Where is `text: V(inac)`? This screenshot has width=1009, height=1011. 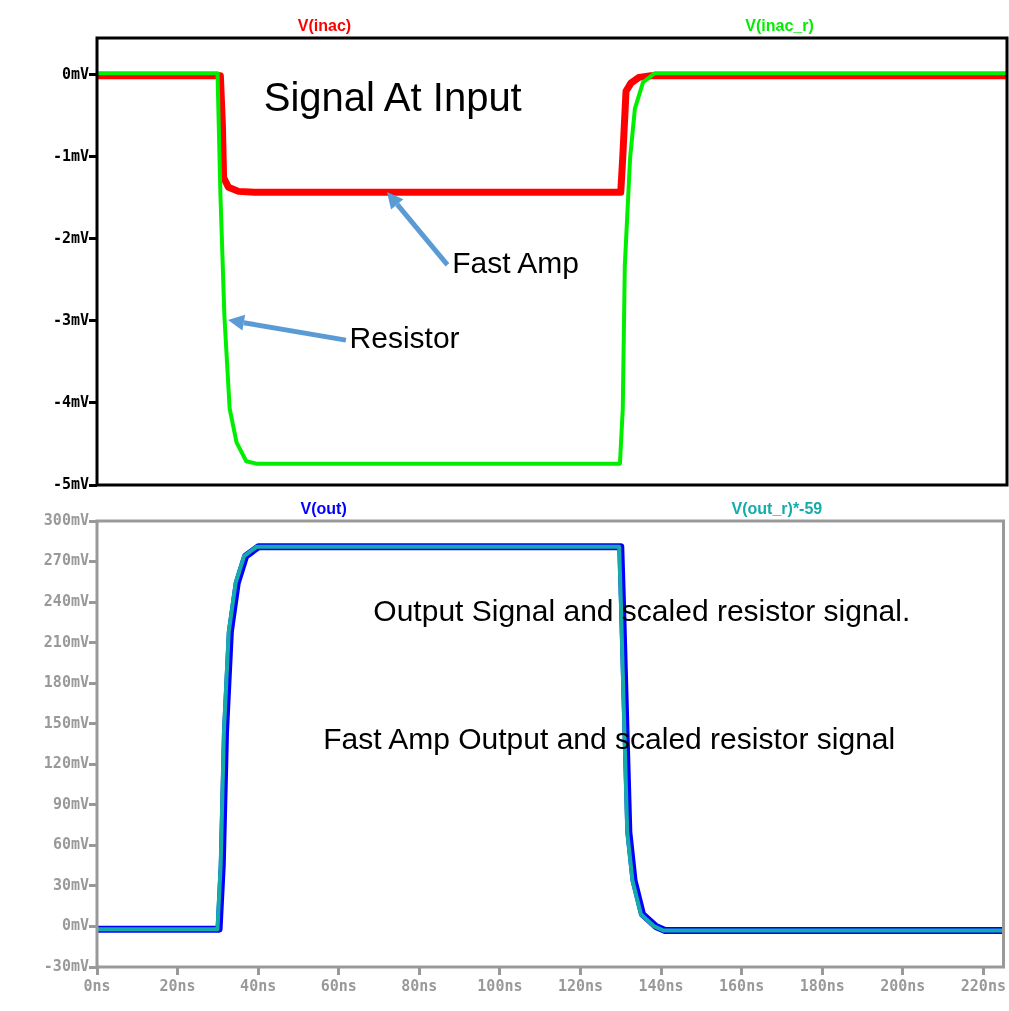
text: V(inac) is located at coordinates (324, 26).